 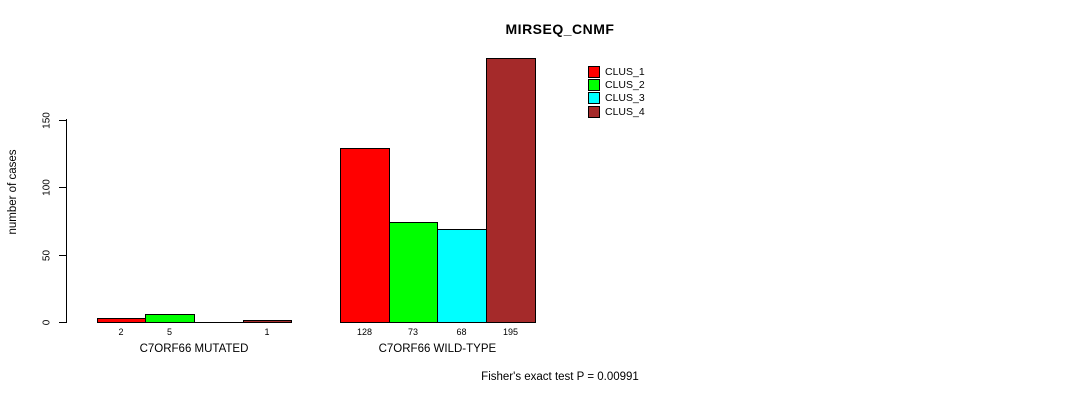 I want to click on legend-label: CLUS_1, so click(x=625, y=71).